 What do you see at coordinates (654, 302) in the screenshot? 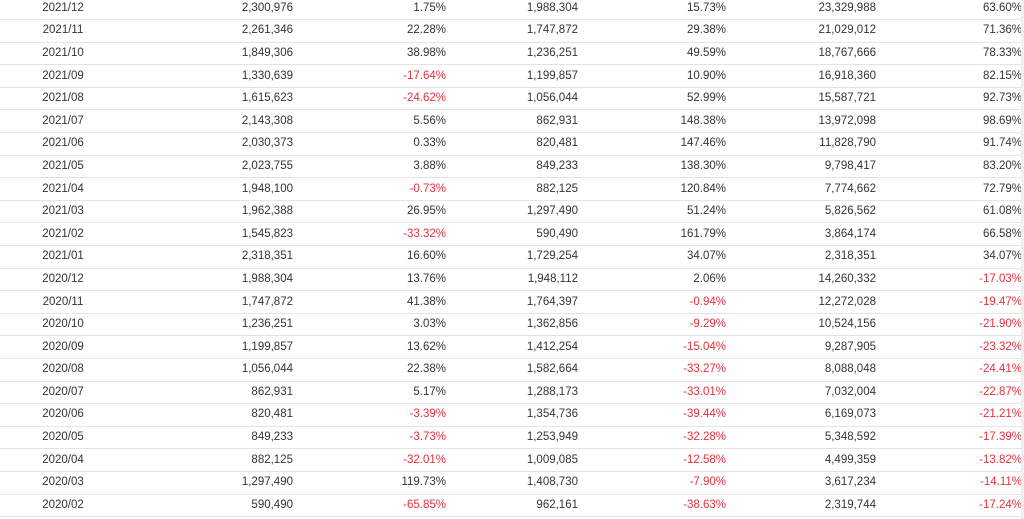
I see `cell-change-2: -0.94%` at bounding box center [654, 302].